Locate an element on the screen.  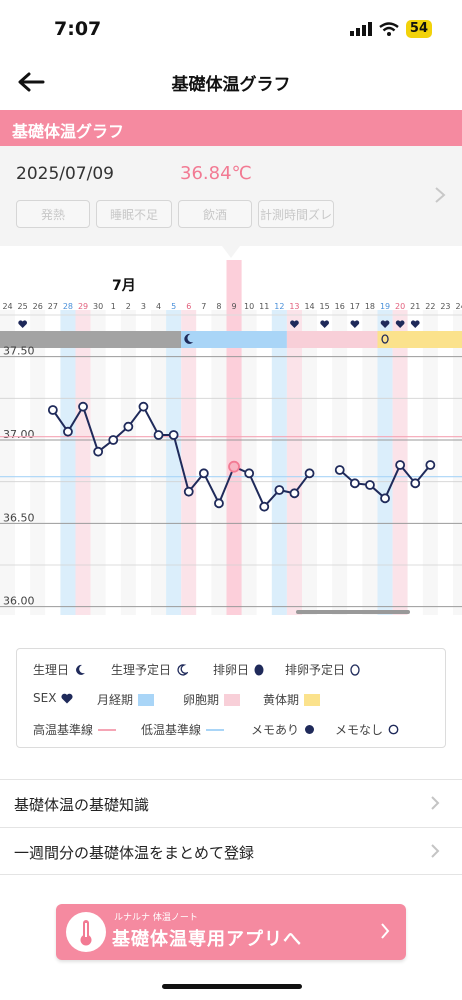
section-header: 基礎体温グラフ is located at coordinates (231, 128).